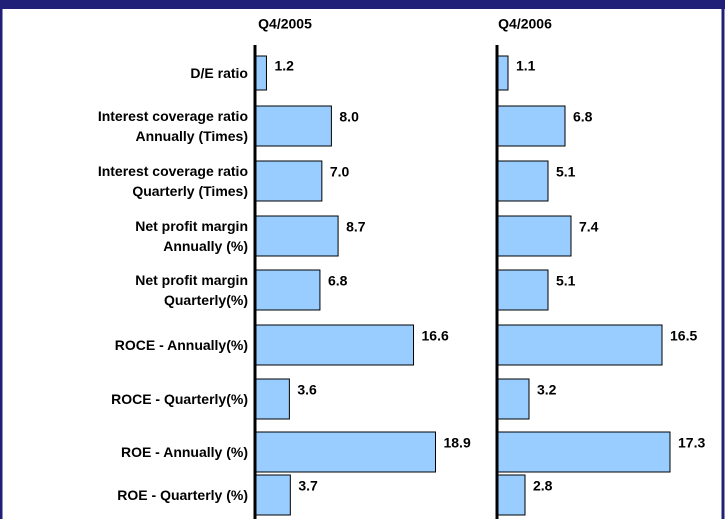 The width and height of the screenshot is (725, 519). Describe the element at coordinates (308, 486) in the screenshot. I see `value-label: 3.7` at that location.